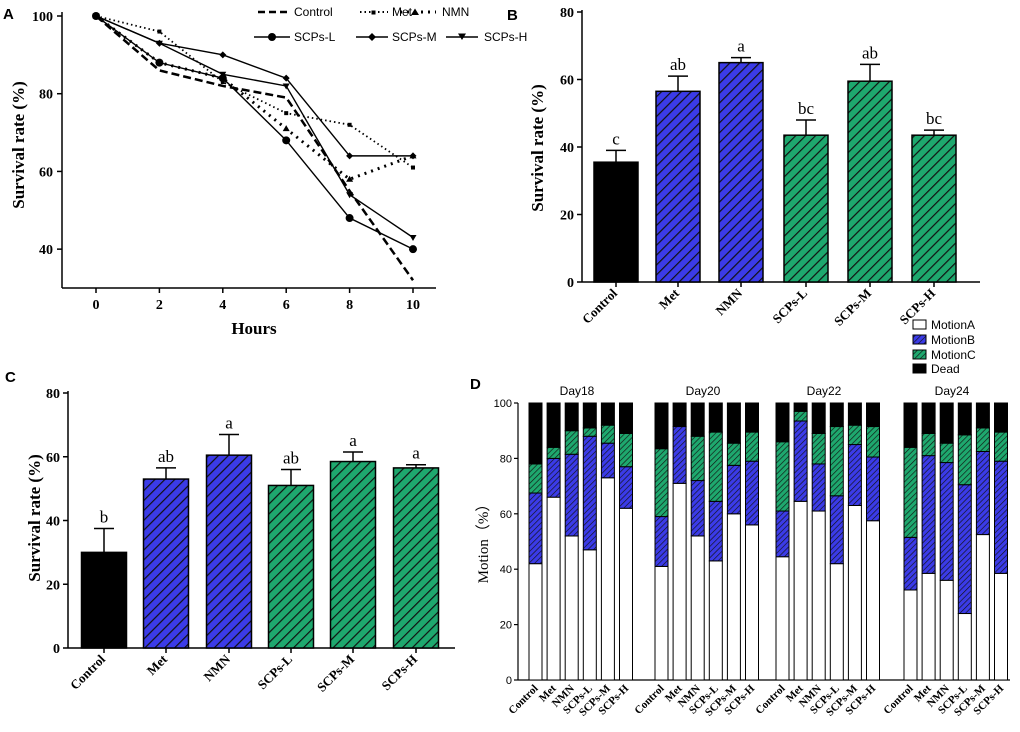  Describe the element at coordinates (315, 37) in the screenshot. I see `legend-scpsl-label: SCPs-L` at that location.